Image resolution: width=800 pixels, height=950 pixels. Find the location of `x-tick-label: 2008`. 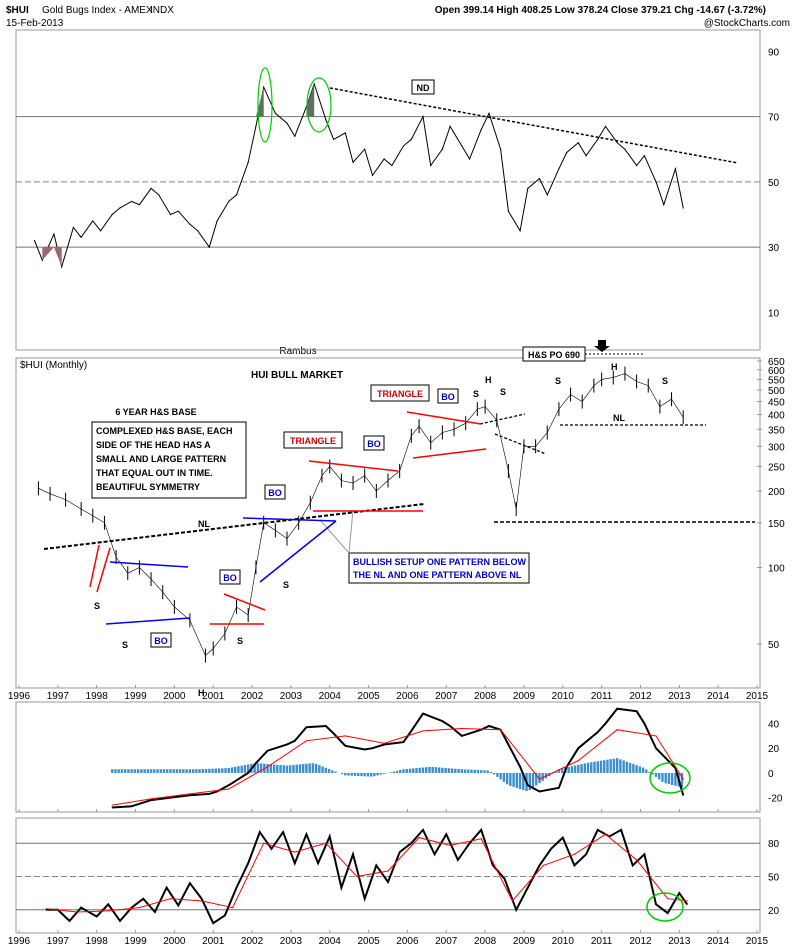

x-tick-label: 2008 is located at coordinates (485, 696).